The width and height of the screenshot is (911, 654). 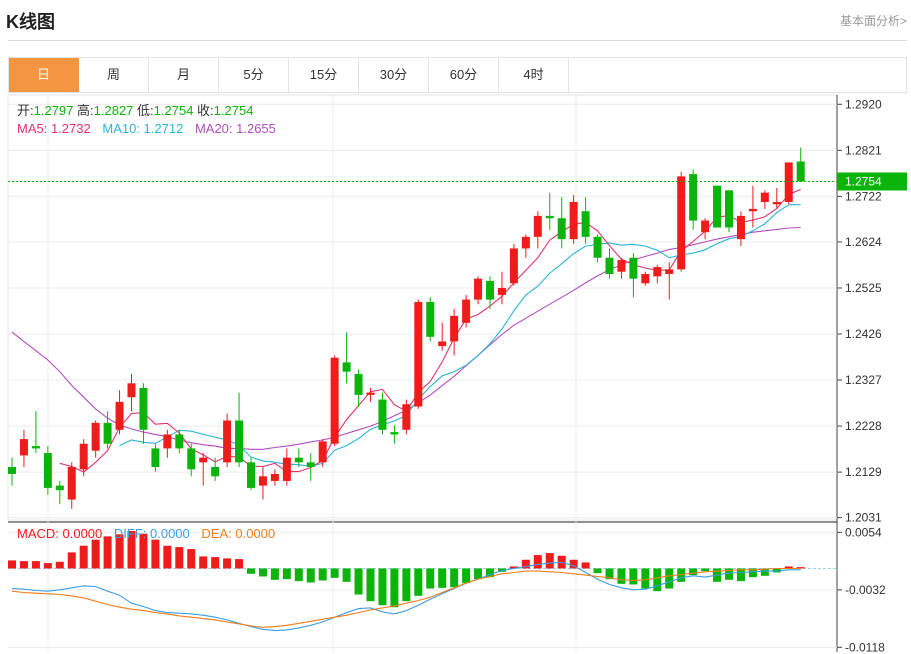 What do you see at coordinates (44, 75) in the screenshot?
I see `tab-day: 日` at bounding box center [44, 75].